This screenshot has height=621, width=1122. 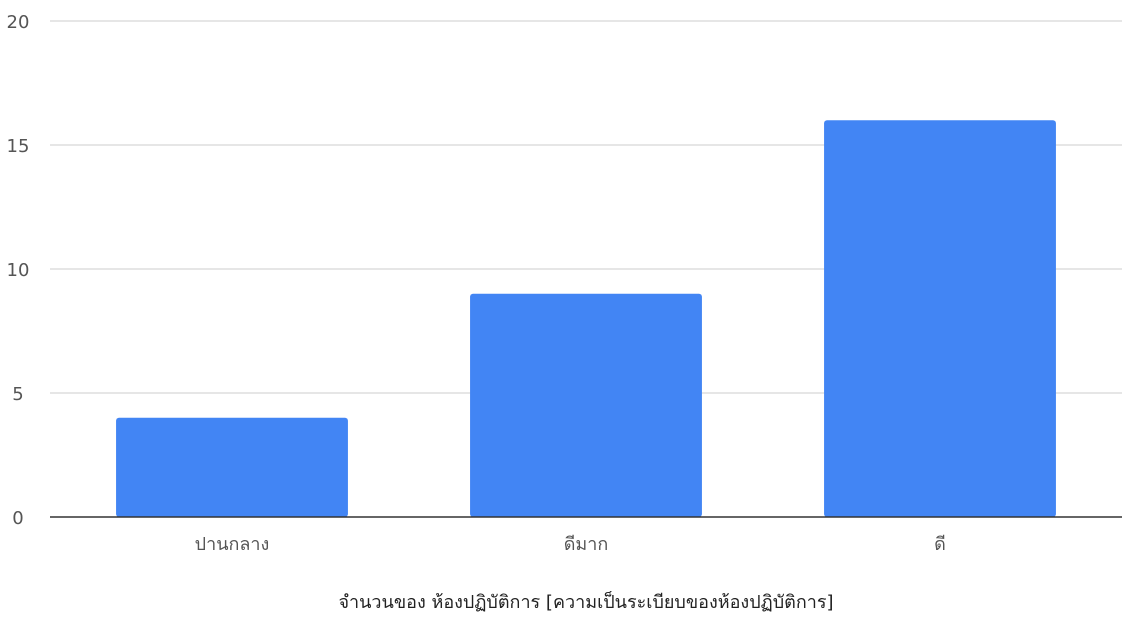 What do you see at coordinates (232, 544) in the screenshot?
I see `x-tick-label: ปานกลาง` at bounding box center [232, 544].